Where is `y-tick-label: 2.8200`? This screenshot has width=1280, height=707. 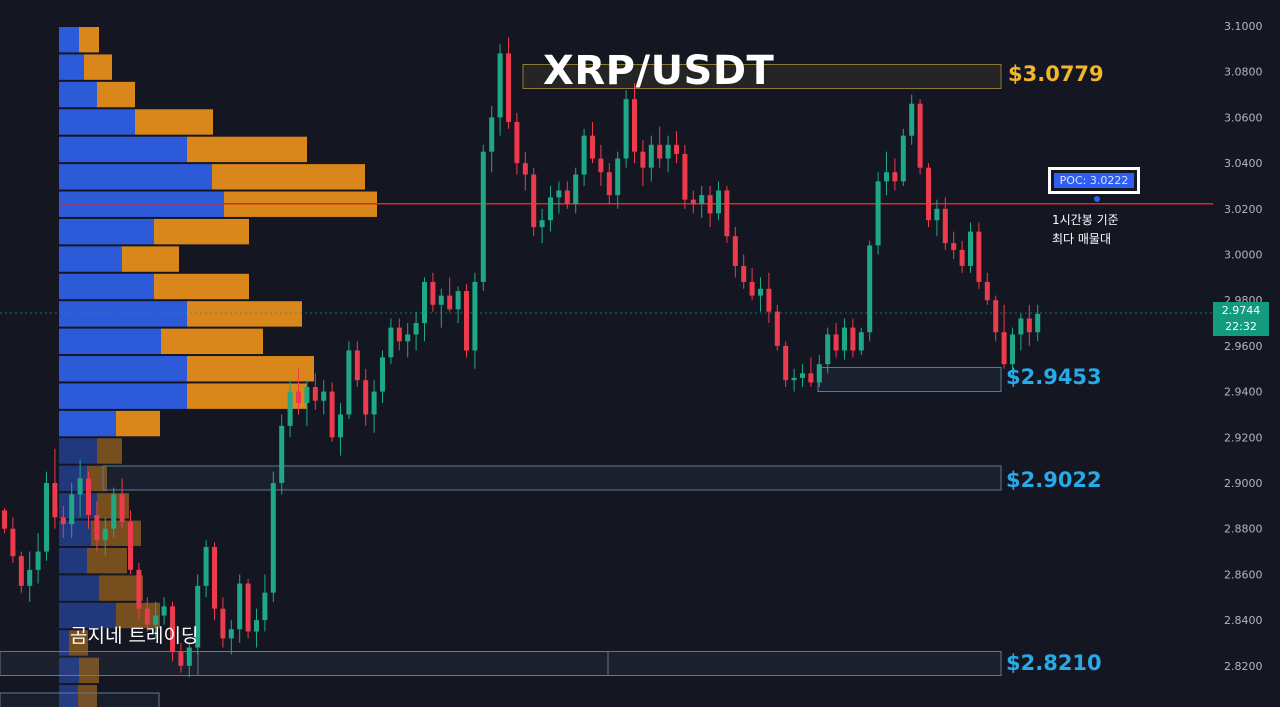 y-tick-label: 2.8200 is located at coordinates (1243, 666).